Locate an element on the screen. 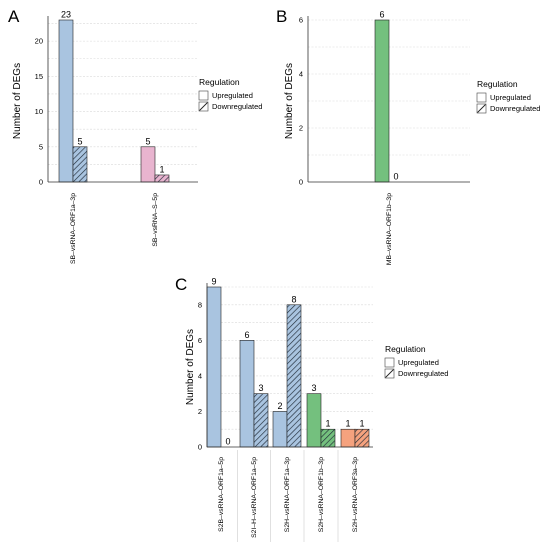  y-tick-label: 20 is located at coordinates (39, 41).